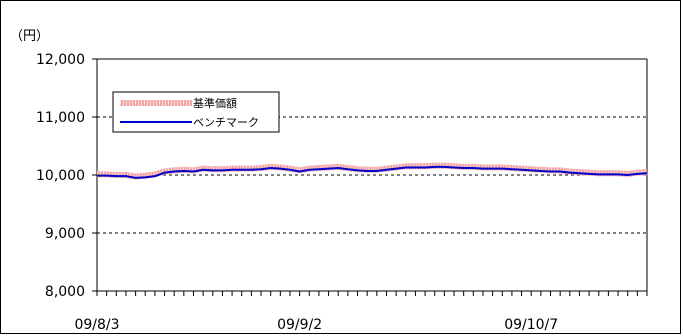  Describe the element at coordinates (60, 176) in the screenshot. I see `y-tick-label: 10,000` at that location.